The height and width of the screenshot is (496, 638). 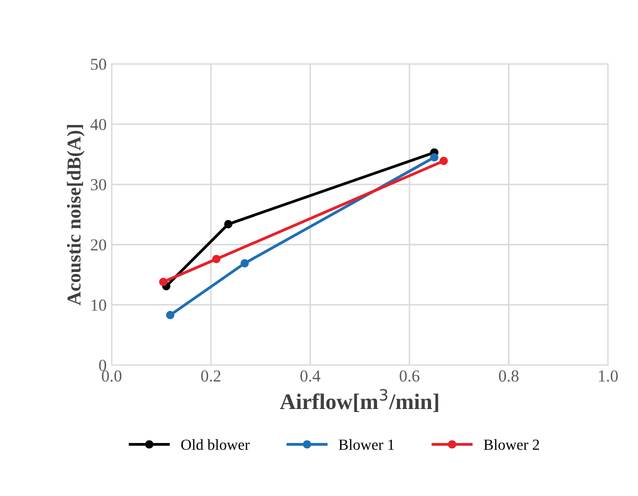 What do you see at coordinates (512, 444) in the screenshot?
I see `legend-label: Blower 2` at bounding box center [512, 444].